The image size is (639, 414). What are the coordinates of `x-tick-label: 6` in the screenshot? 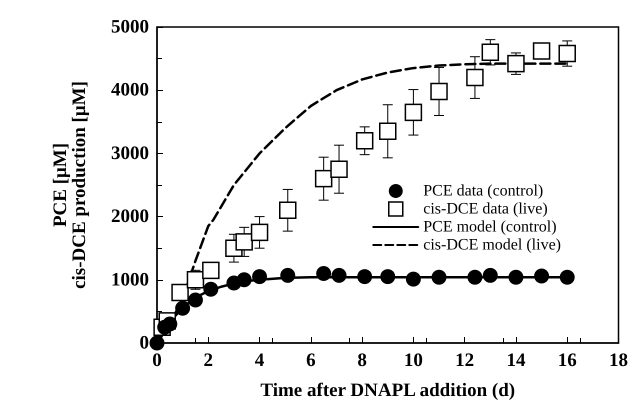 It's located at (311, 360).